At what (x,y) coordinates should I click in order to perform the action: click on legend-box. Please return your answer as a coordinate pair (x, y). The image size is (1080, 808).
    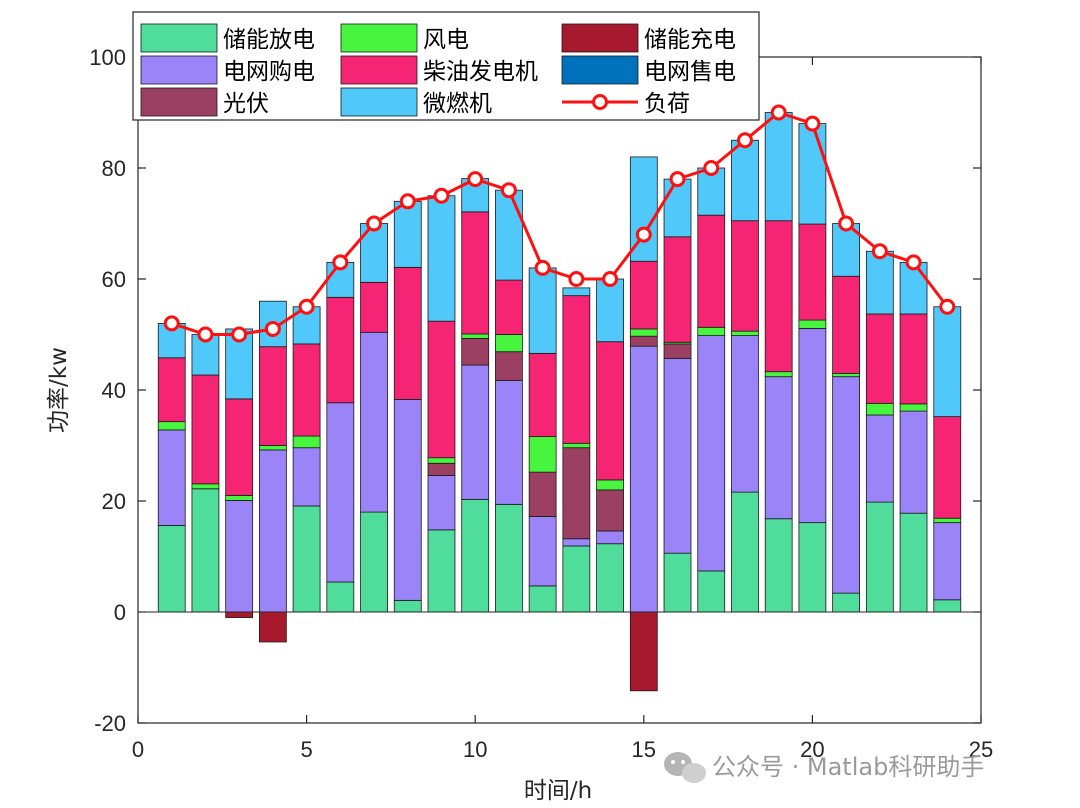
    Looking at the image, I should click on (446, 66).